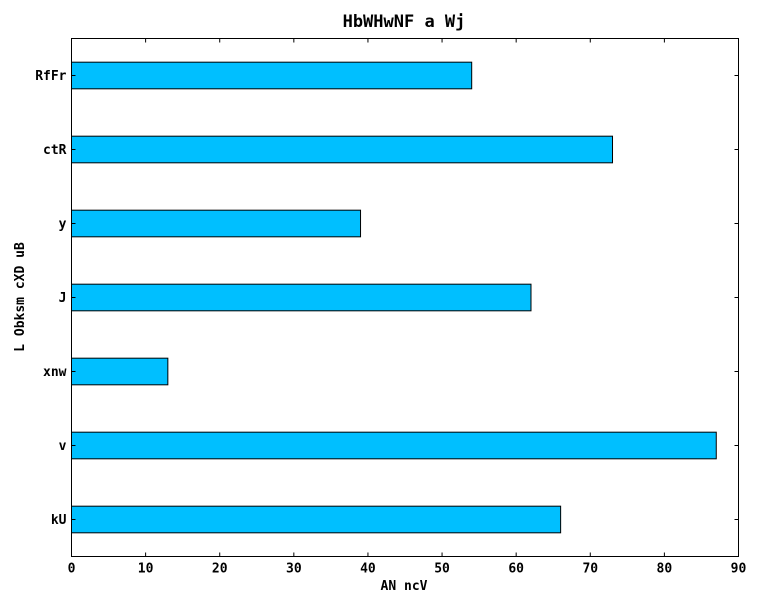 The image size is (760, 608). What do you see at coordinates (63, 224) in the screenshot?
I see `y-tick-label: y` at bounding box center [63, 224].